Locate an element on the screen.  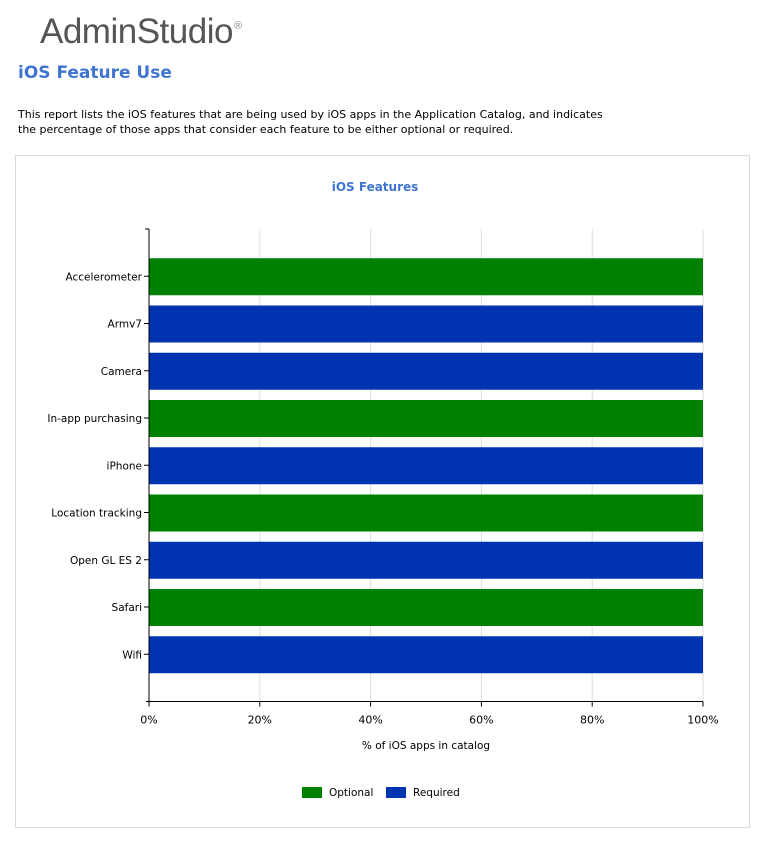
page-title: iOS Feature Use is located at coordinates (95, 73).